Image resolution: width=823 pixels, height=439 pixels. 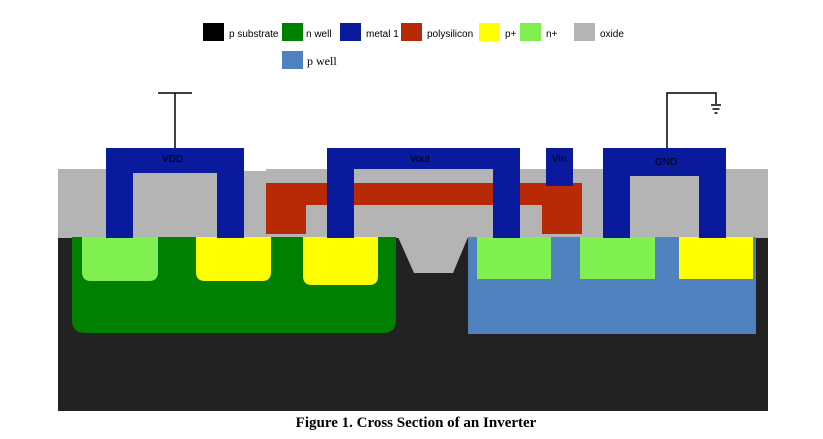 I want to click on gnd-terminal, so click(x=693, y=120).